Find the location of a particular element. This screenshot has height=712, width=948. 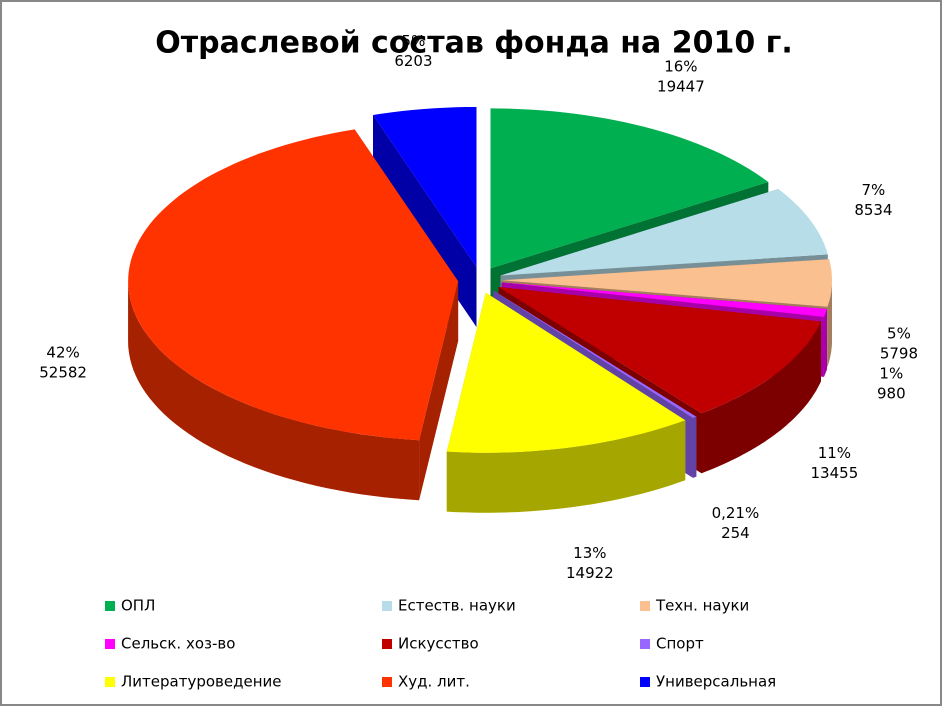

data-label-value: 6203 is located at coordinates (413, 61).